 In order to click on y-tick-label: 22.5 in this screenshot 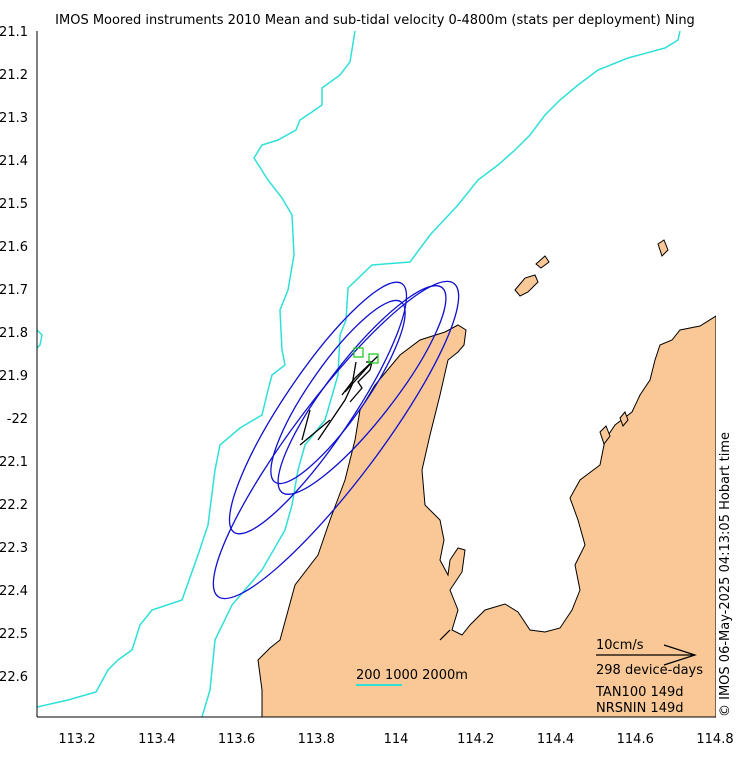, I will do `click(14, 634)`.